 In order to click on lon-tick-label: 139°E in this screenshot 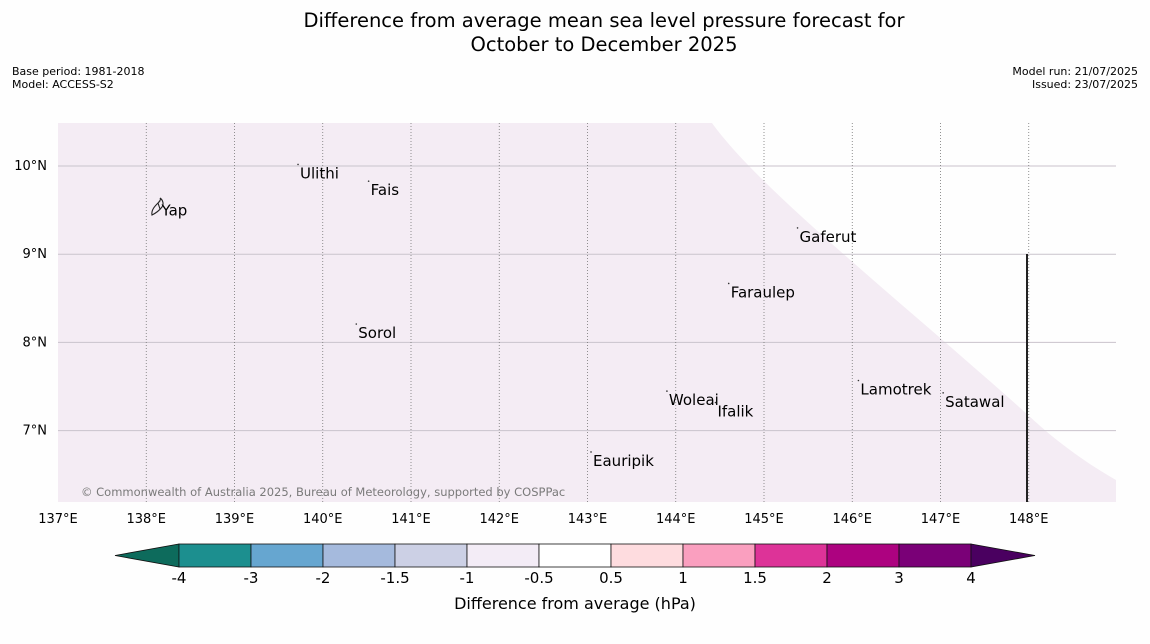, I will do `click(235, 519)`.